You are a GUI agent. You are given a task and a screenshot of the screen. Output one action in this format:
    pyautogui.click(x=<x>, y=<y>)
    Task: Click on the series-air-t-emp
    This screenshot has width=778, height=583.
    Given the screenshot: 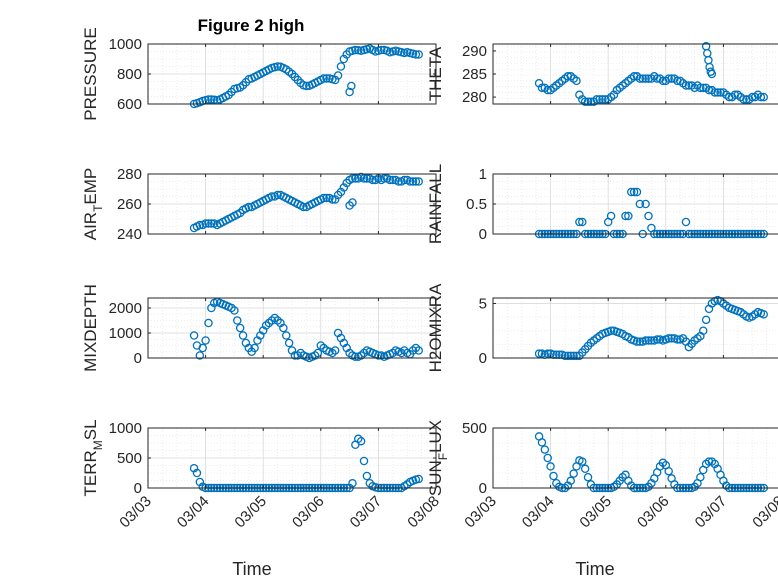 What is the action you would take?
    pyautogui.click(x=306, y=202)
    